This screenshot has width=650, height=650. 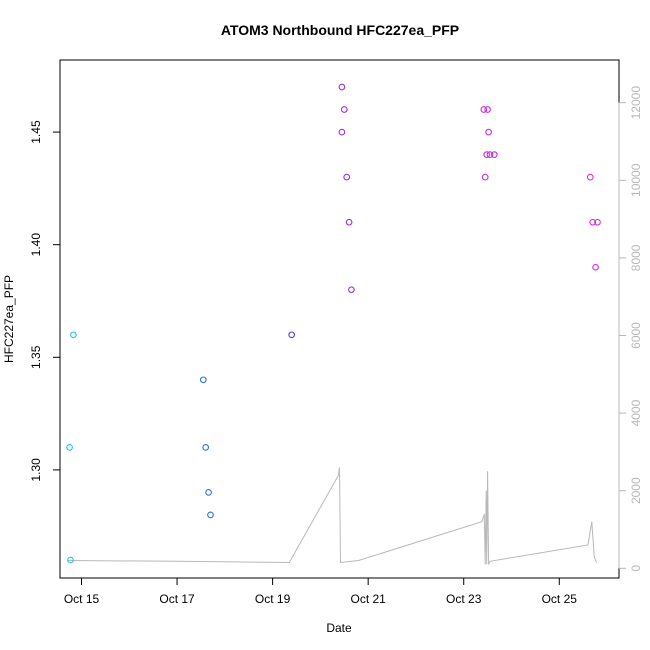 I want to click on x-tick-label: Oct 21, so click(x=368, y=599).